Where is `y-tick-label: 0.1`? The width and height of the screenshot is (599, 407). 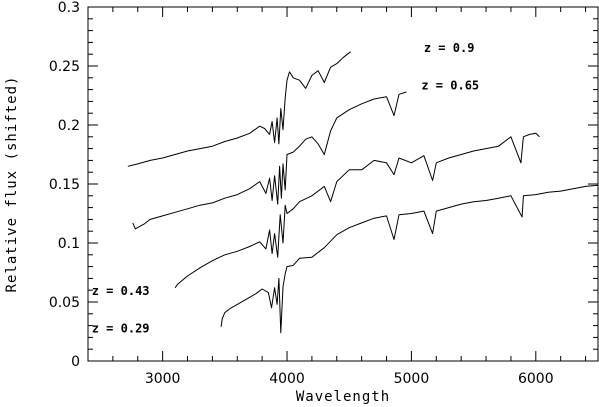 y-tick-label: 0.1 is located at coordinates (69, 244).